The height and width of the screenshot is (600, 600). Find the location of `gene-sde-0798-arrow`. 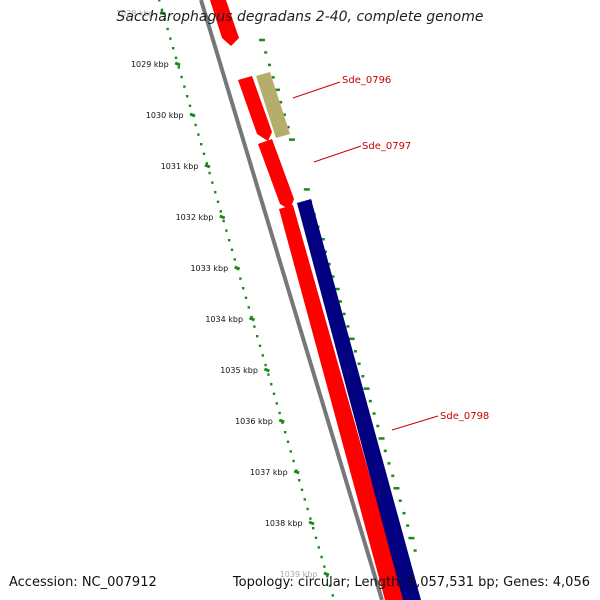

gene-sde-0798-arrow is located at coordinates (359, 399).